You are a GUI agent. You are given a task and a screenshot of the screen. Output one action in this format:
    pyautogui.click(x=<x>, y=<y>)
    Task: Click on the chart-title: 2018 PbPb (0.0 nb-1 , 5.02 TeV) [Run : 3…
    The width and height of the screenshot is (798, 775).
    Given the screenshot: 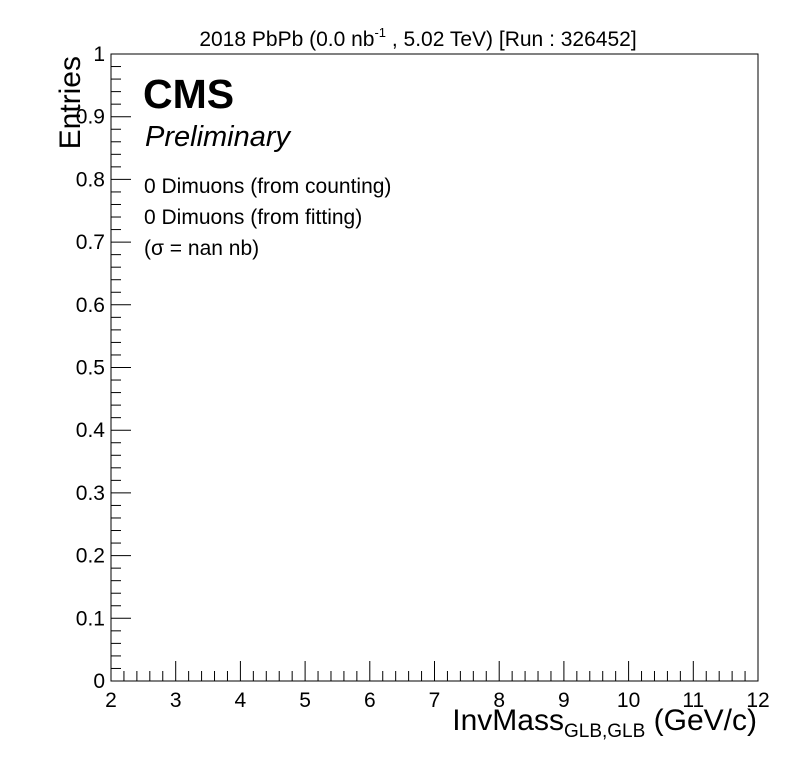 What is the action you would take?
    pyautogui.click(x=417, y=38)
    